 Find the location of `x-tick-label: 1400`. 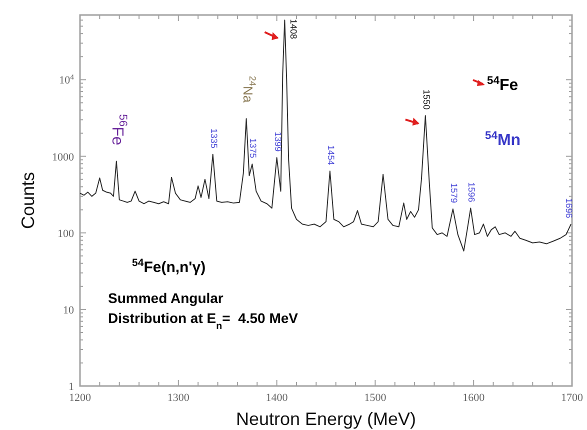

x-tick-label: 1400 is located at coordinates (277, 398).